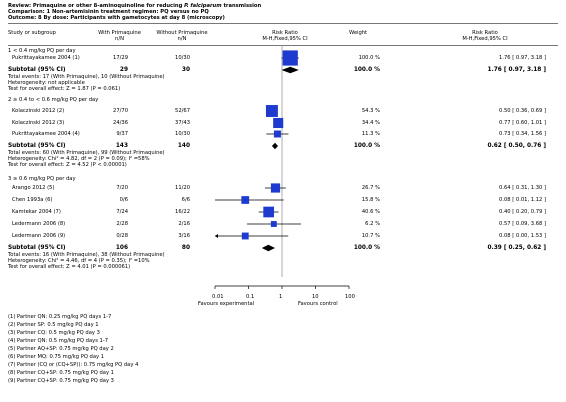  What do you see at coordinates (42, 51) in the screenshot?
I see `subgroup-title: 1 < 0.4 mg/kg PQ per day` at bounding box center [42, 51].